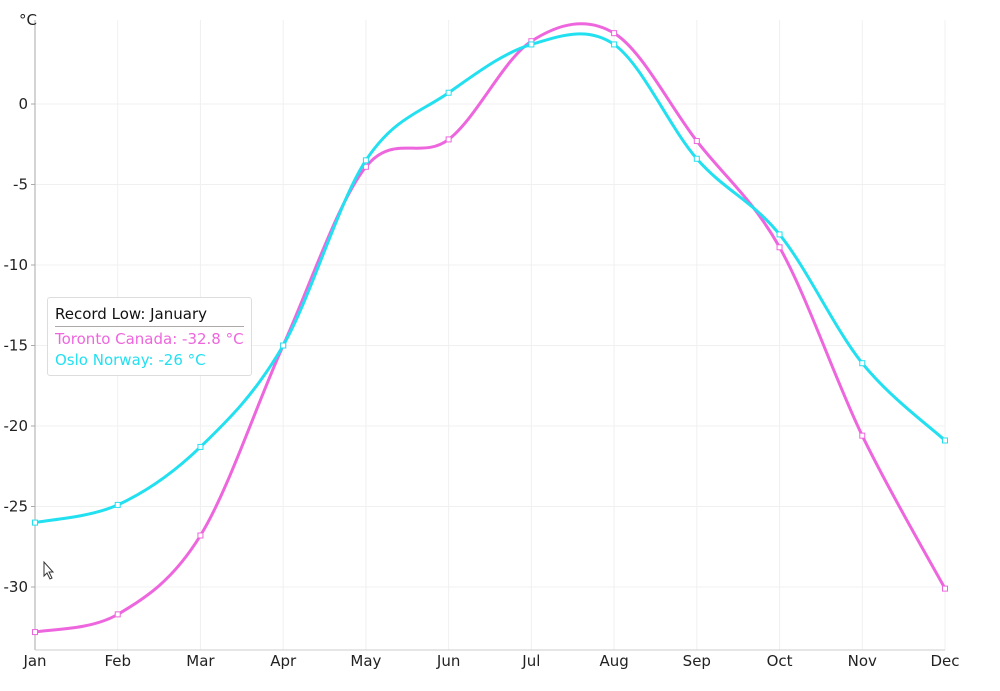 Image resolution: width=1000 pixels, height=691 pixels. Describe the element at coordinates (149, 339) in the screenshot. I see `tooltip-toronto: Toronto Canada: -32.8 °C` at that location.